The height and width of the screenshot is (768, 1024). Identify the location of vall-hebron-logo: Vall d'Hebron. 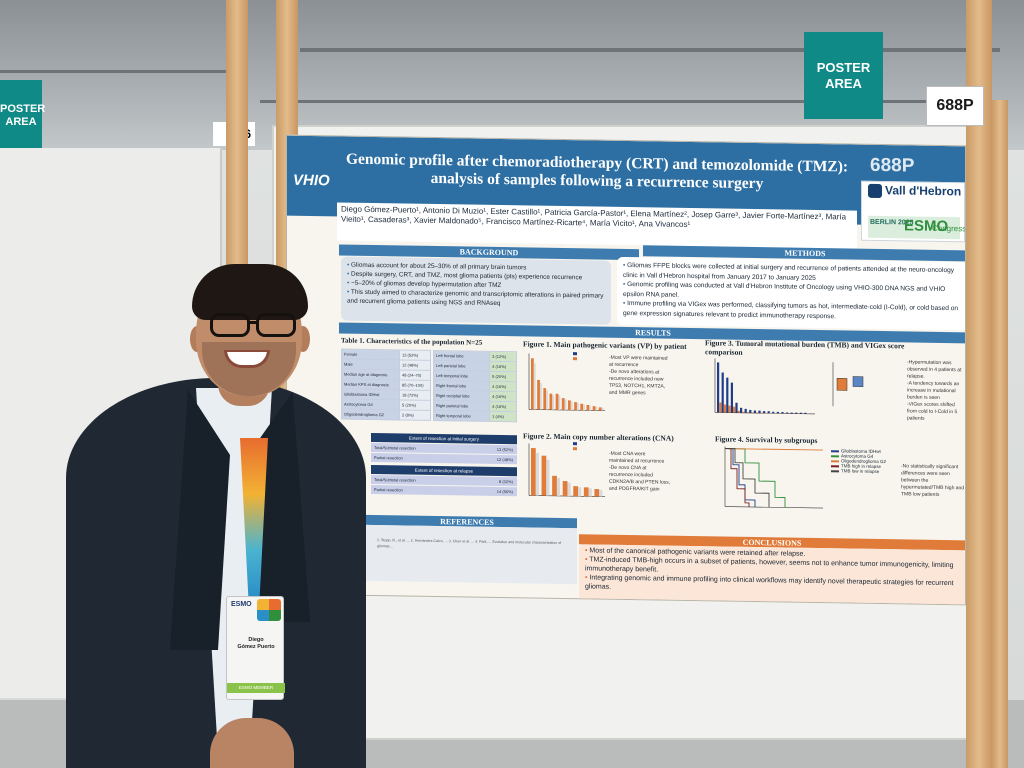
(914, 191).